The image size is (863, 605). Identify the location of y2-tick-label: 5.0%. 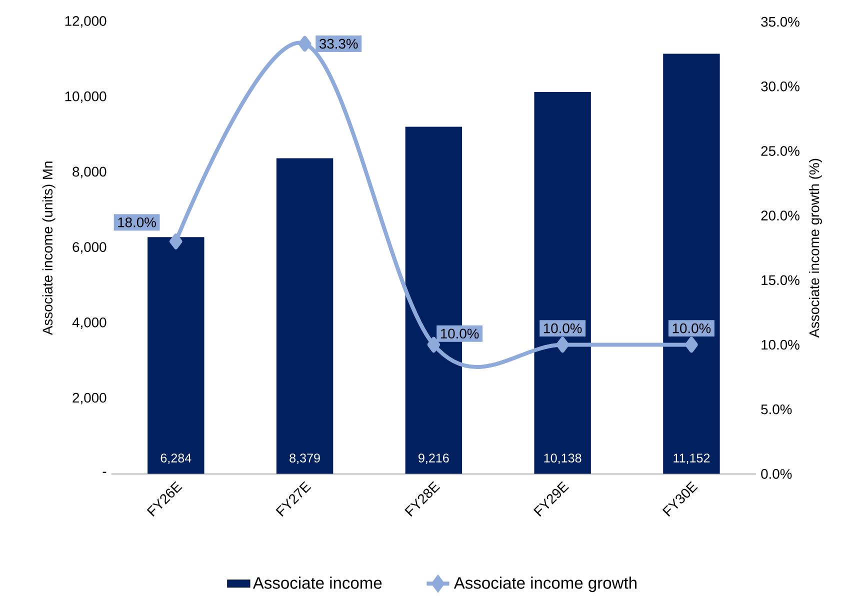
(776, 409).